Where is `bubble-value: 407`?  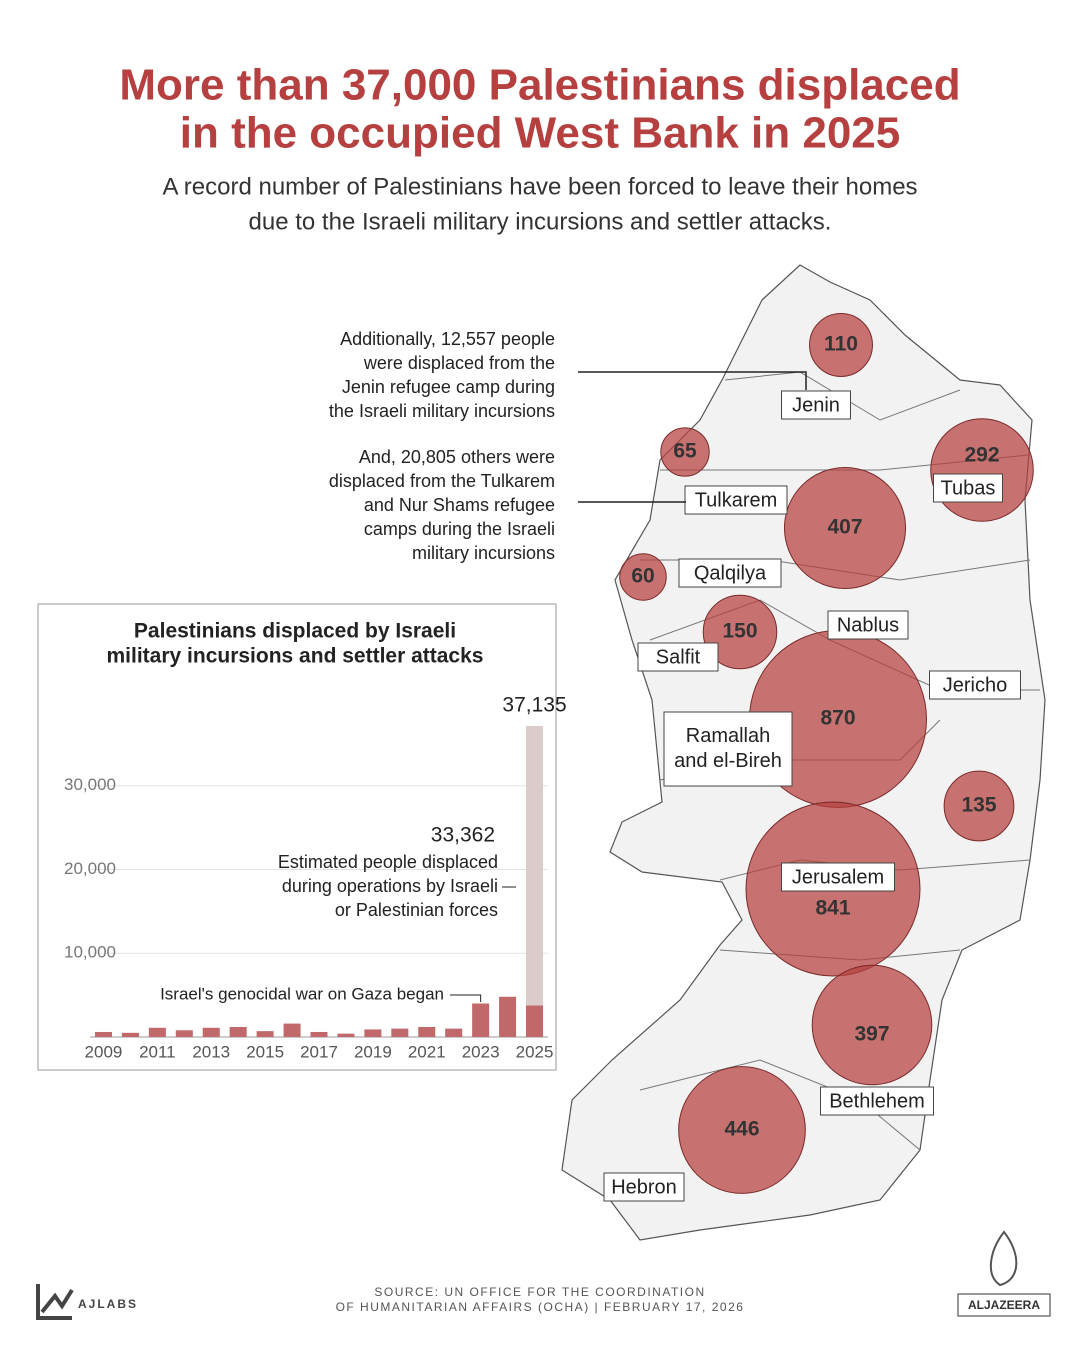
bubble-value: 407 is located at coordinates (844, 527).